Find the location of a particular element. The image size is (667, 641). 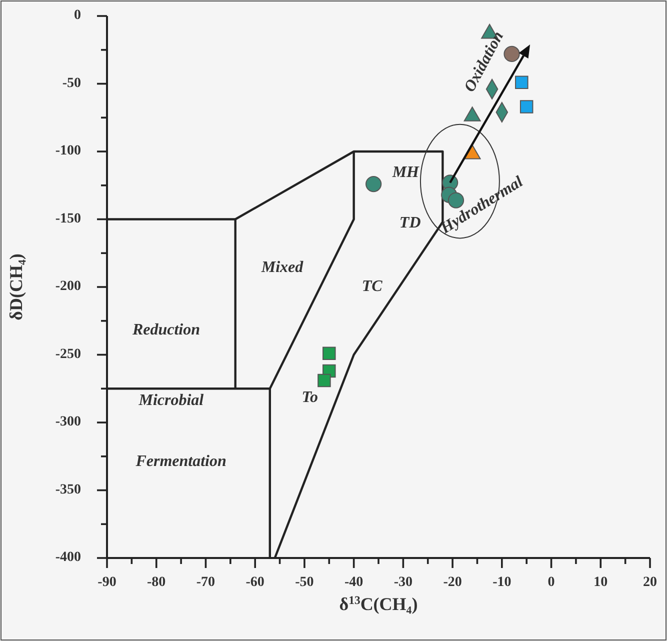

x-axis-title: δ$^{13}$C(CH₄) is located at coordinates (378, 604).